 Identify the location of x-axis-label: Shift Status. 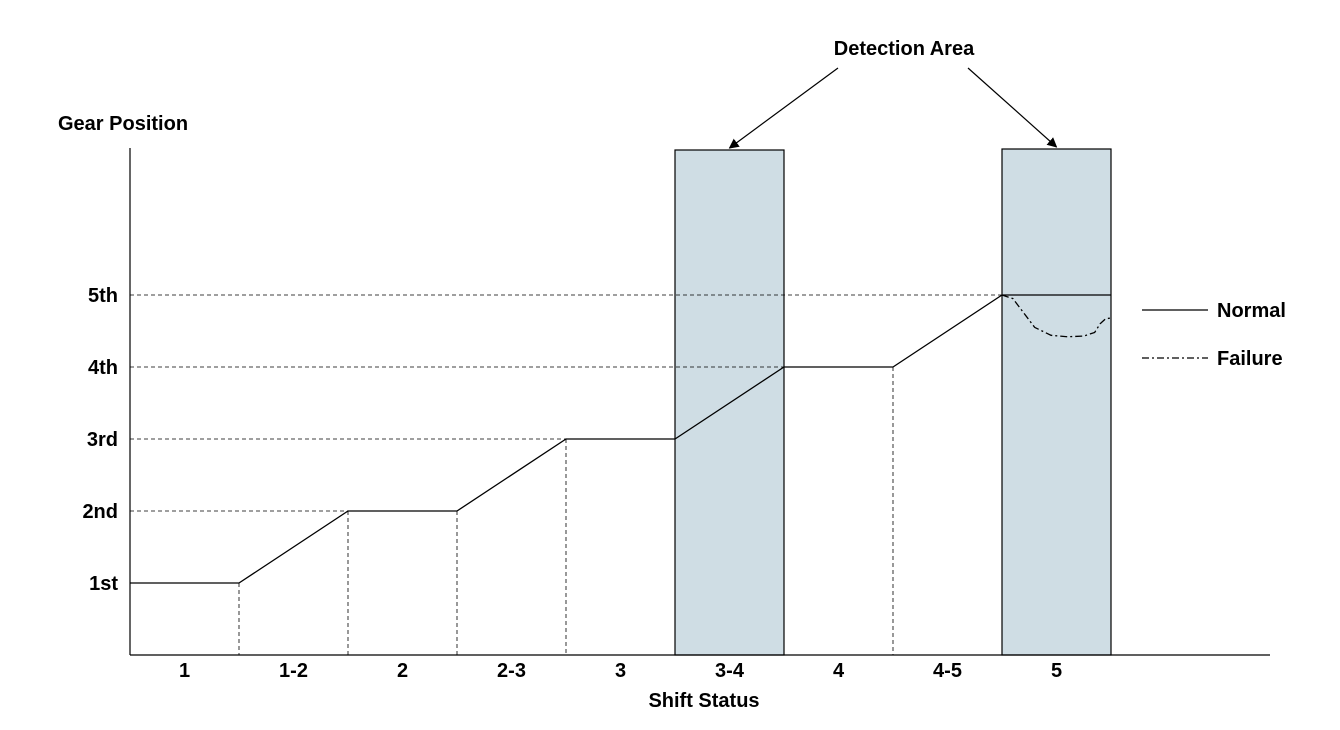
(703, 701).